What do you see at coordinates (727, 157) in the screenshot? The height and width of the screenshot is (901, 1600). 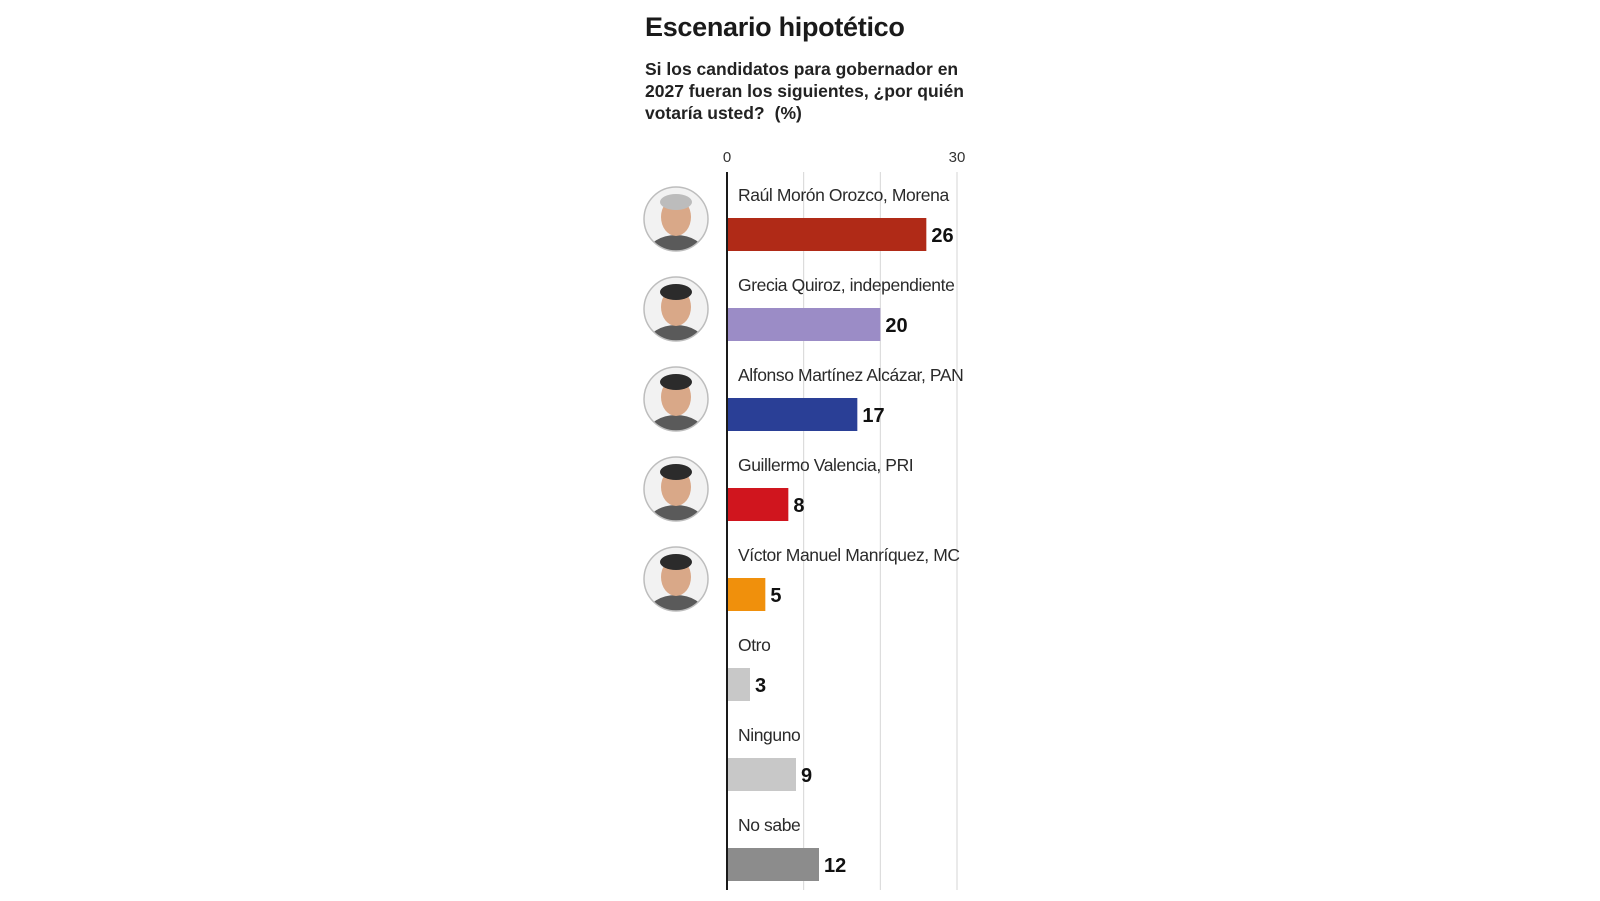 I see `x-tick-label-0: 0` at bounding box center [727, 157].